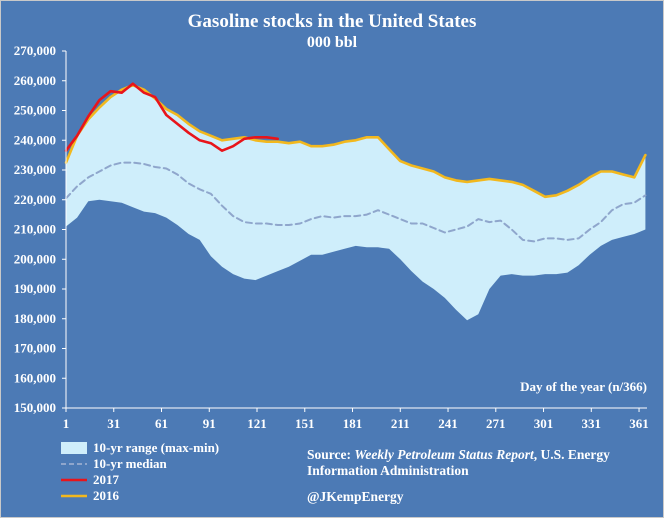 The height and width of the screenshot is (518, 664). I want to click on source-title: Weekly Petroleum Status Report, so click(444, 454).